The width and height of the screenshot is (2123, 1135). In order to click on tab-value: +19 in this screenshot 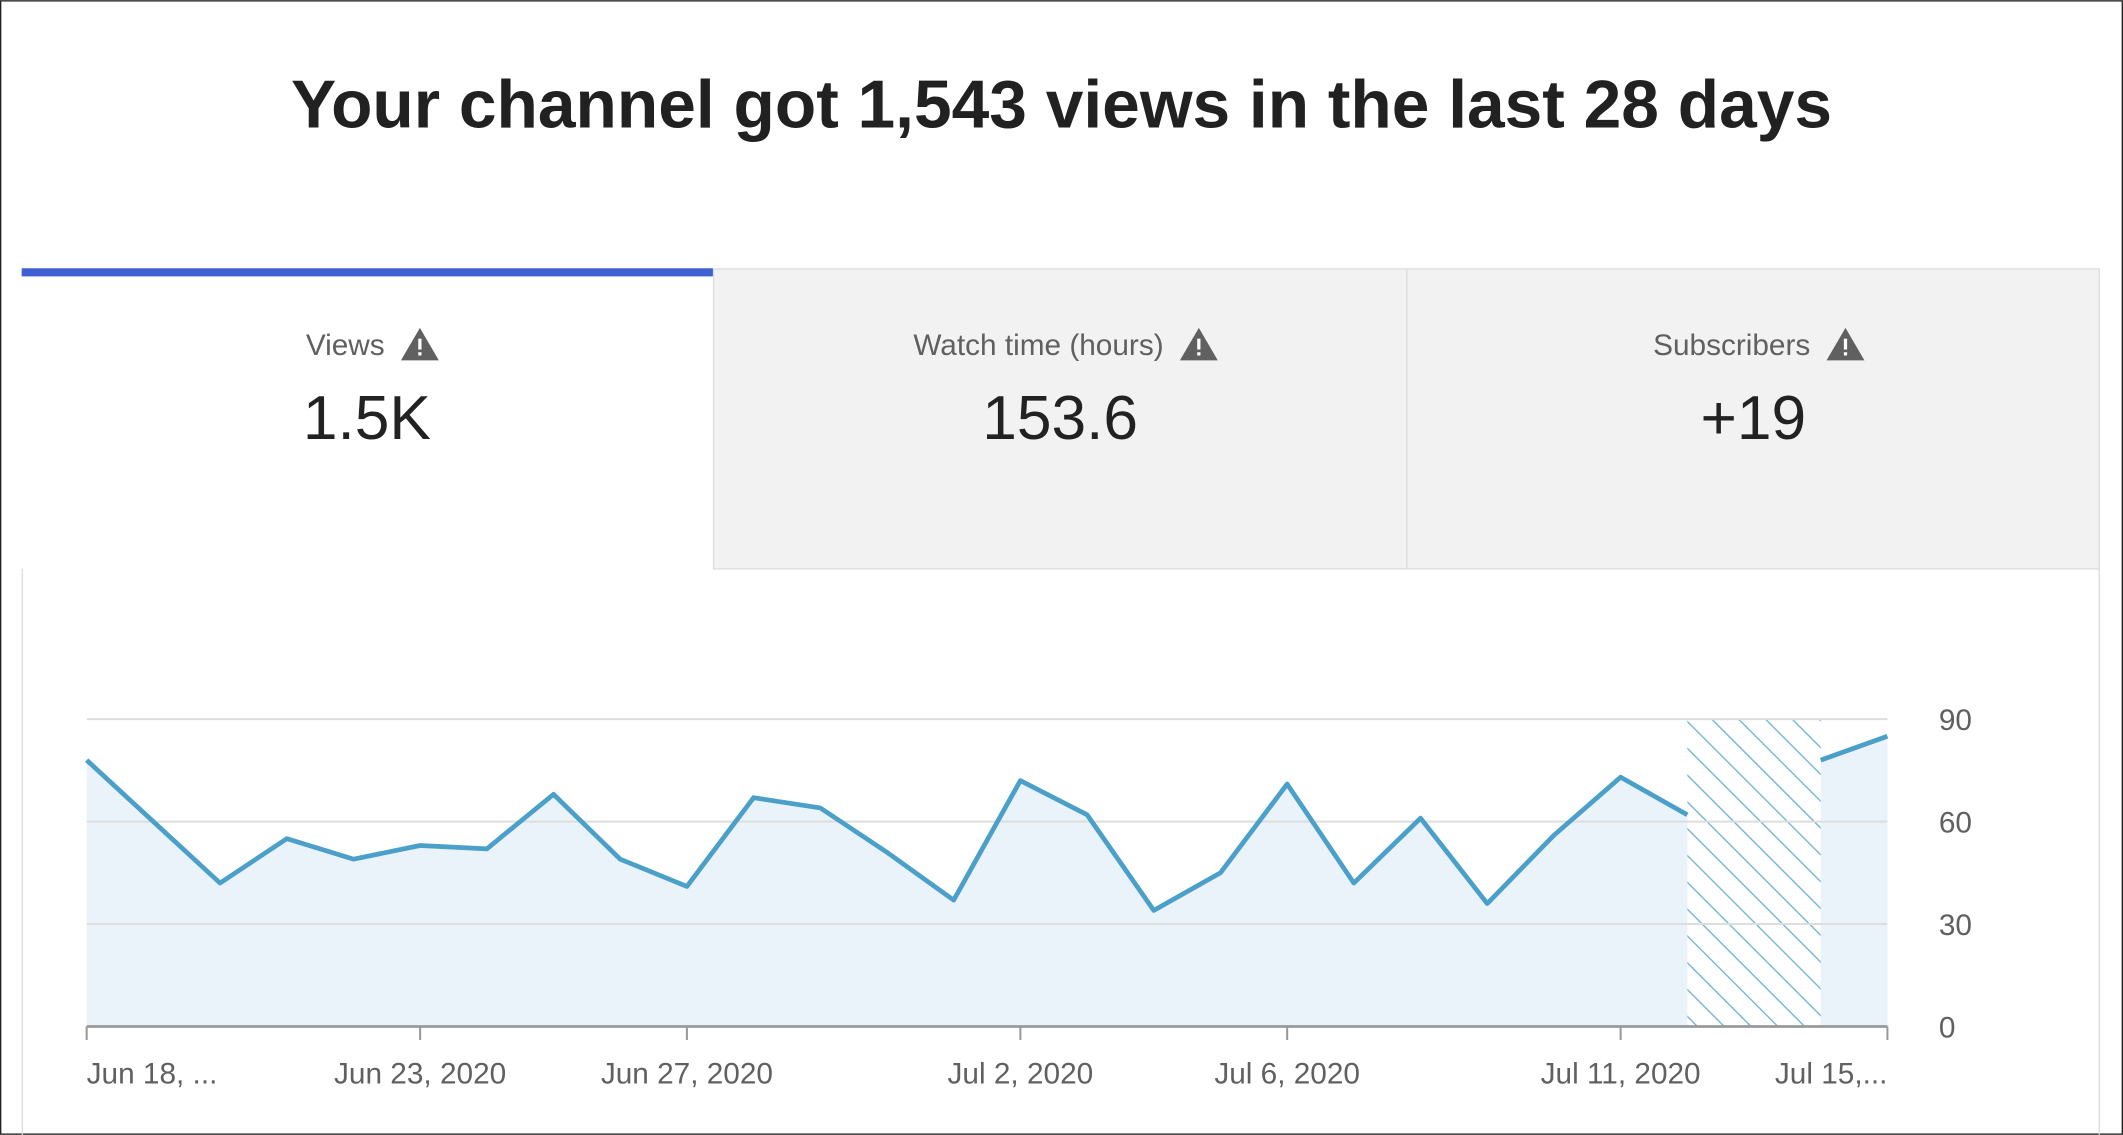, I will do `click(1754, 418)`.